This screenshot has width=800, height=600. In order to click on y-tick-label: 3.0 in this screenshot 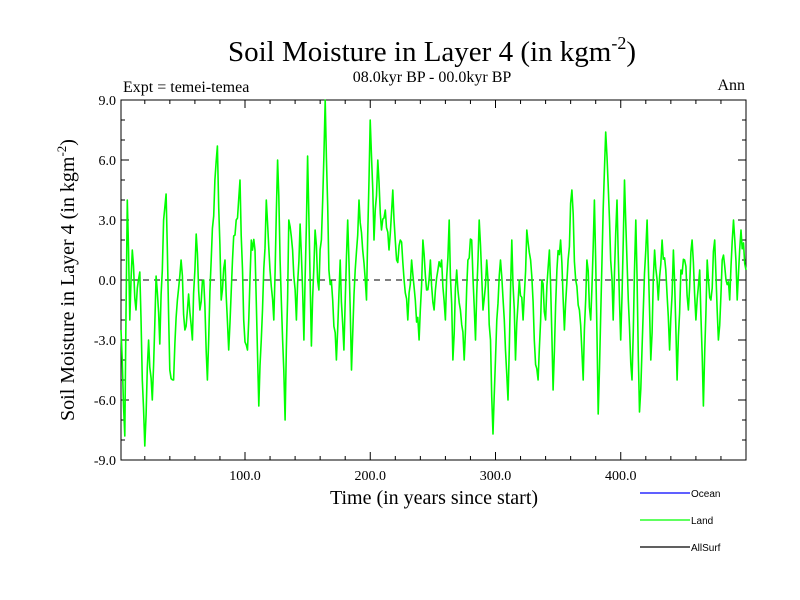, I will do `click(108, 221)`.